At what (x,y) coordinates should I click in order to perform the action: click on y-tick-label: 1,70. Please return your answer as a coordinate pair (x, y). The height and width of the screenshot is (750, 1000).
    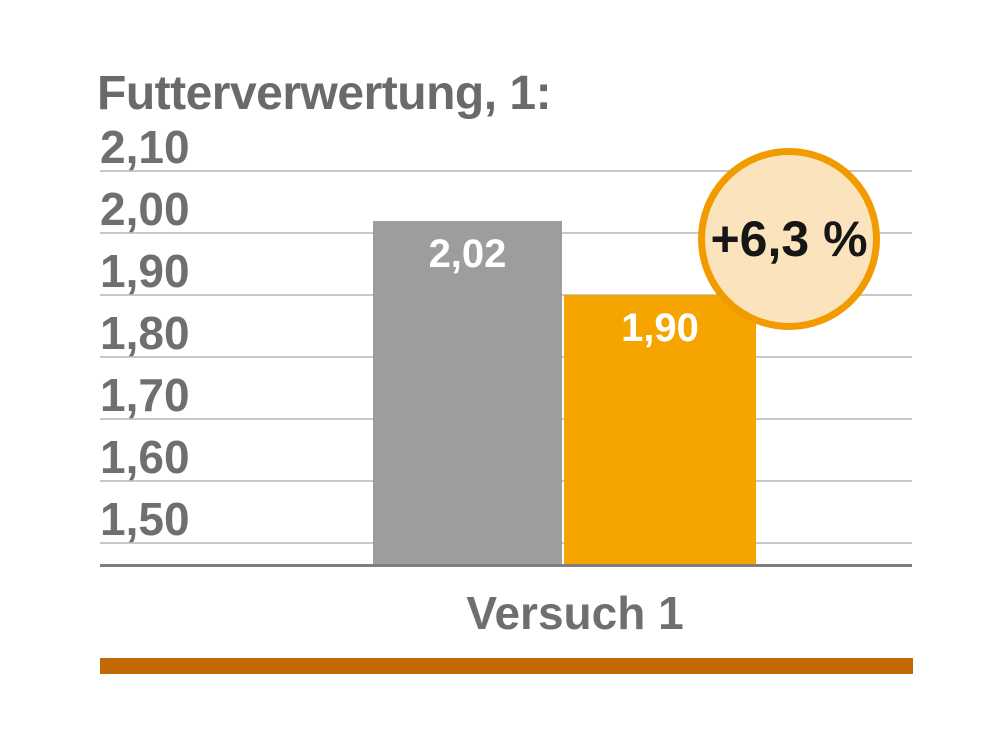
    Looking at the image, I should click on (145, 395).